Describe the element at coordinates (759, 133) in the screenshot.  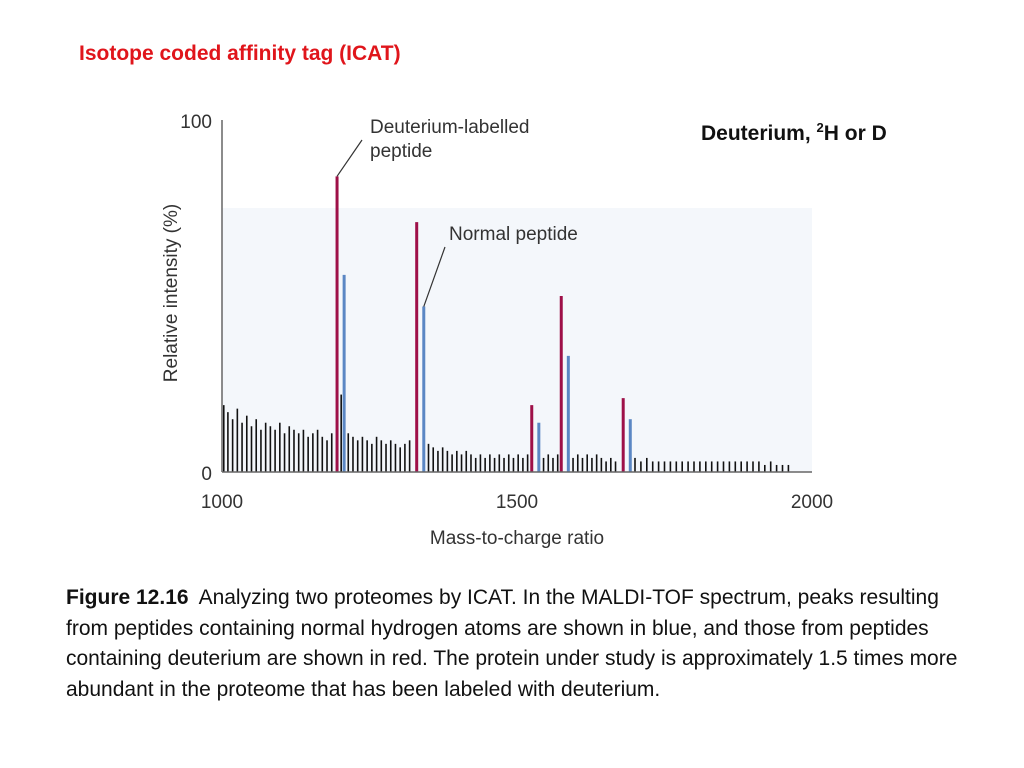
I see `deuterium-note-prefix: Deuterium,` at that location.